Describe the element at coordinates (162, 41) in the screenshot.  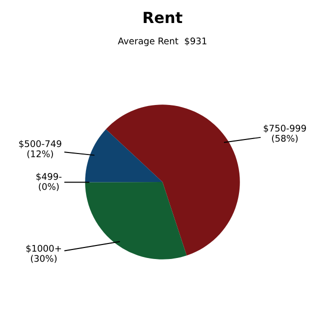
I see `chart-subtitle: Average Rent $931` at that location.